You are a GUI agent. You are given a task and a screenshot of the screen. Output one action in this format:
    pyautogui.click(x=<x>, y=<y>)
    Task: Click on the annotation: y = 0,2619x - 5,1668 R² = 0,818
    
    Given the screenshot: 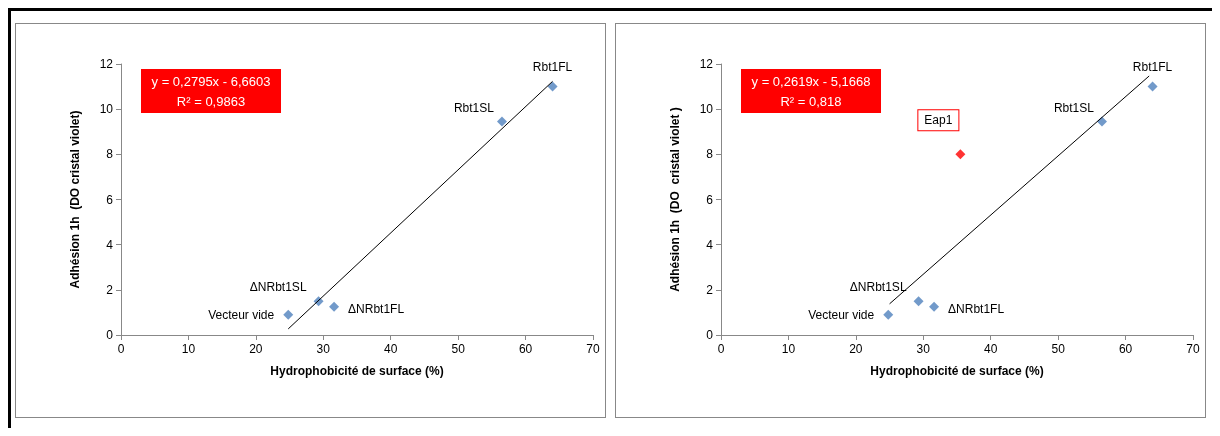 What is the action you would take?
    pyautogui.click(x=811, y=91)
    